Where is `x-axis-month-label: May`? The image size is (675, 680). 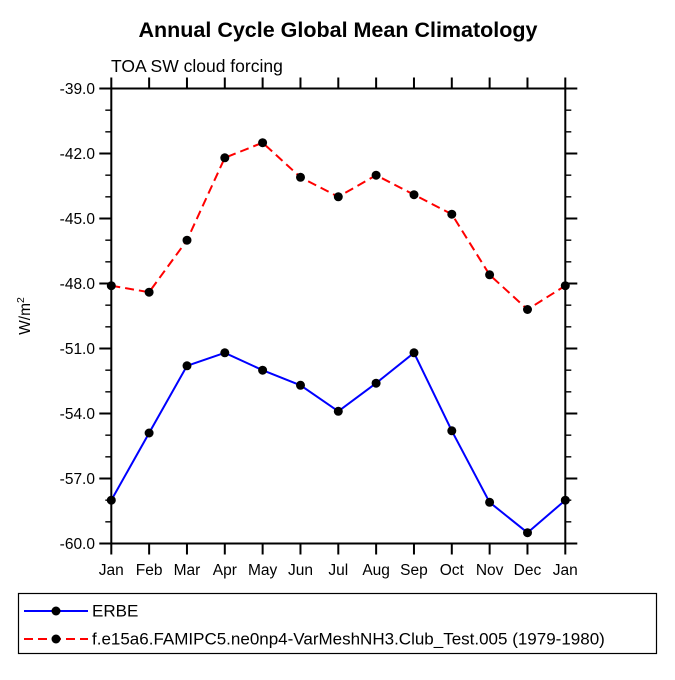 x-axis-month-label: May is located at coordinates (263, 570).